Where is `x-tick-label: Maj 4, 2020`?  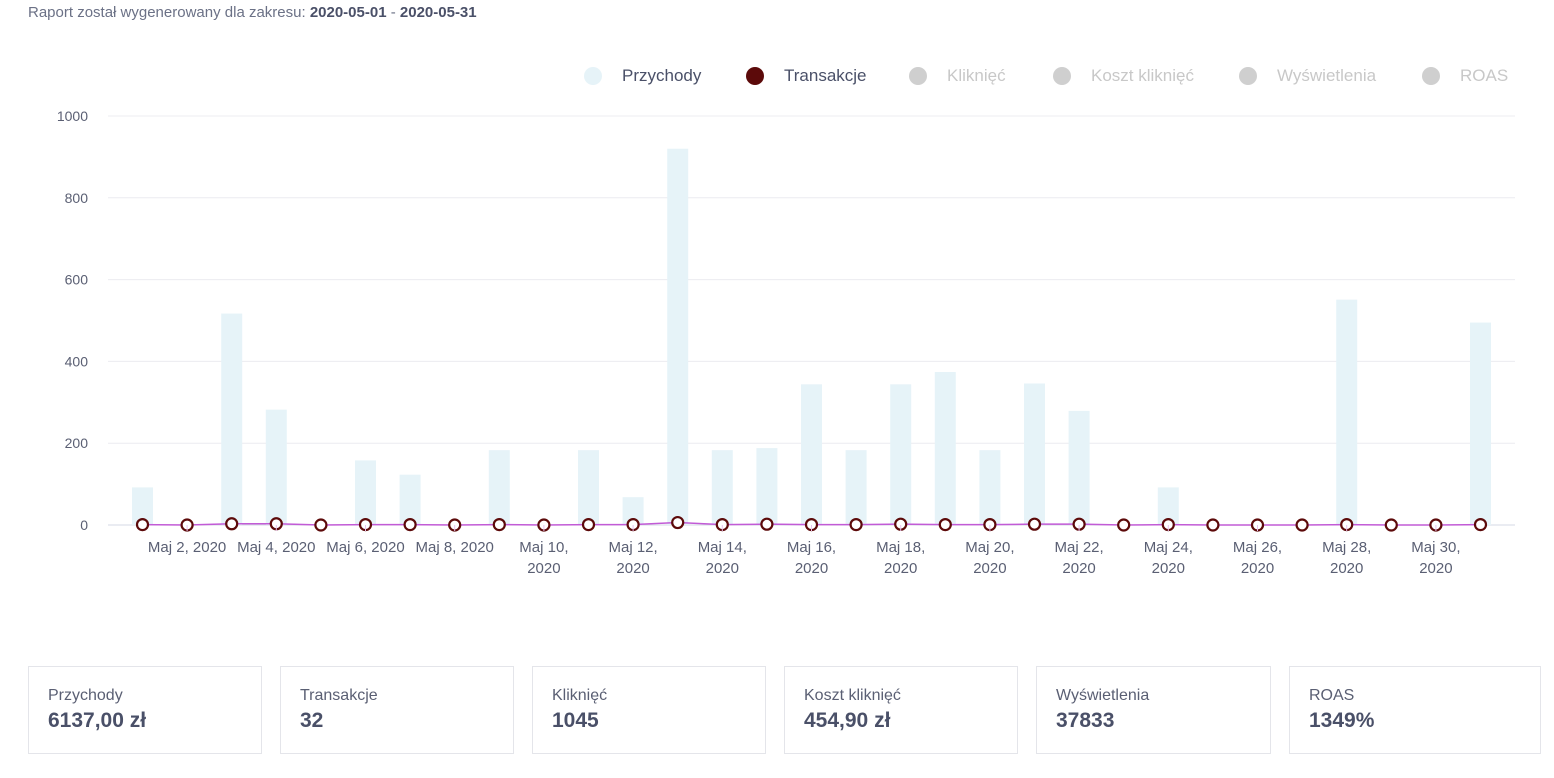 x-tick-label: Maj 4, 2020 is located at coordinates (276, 547).